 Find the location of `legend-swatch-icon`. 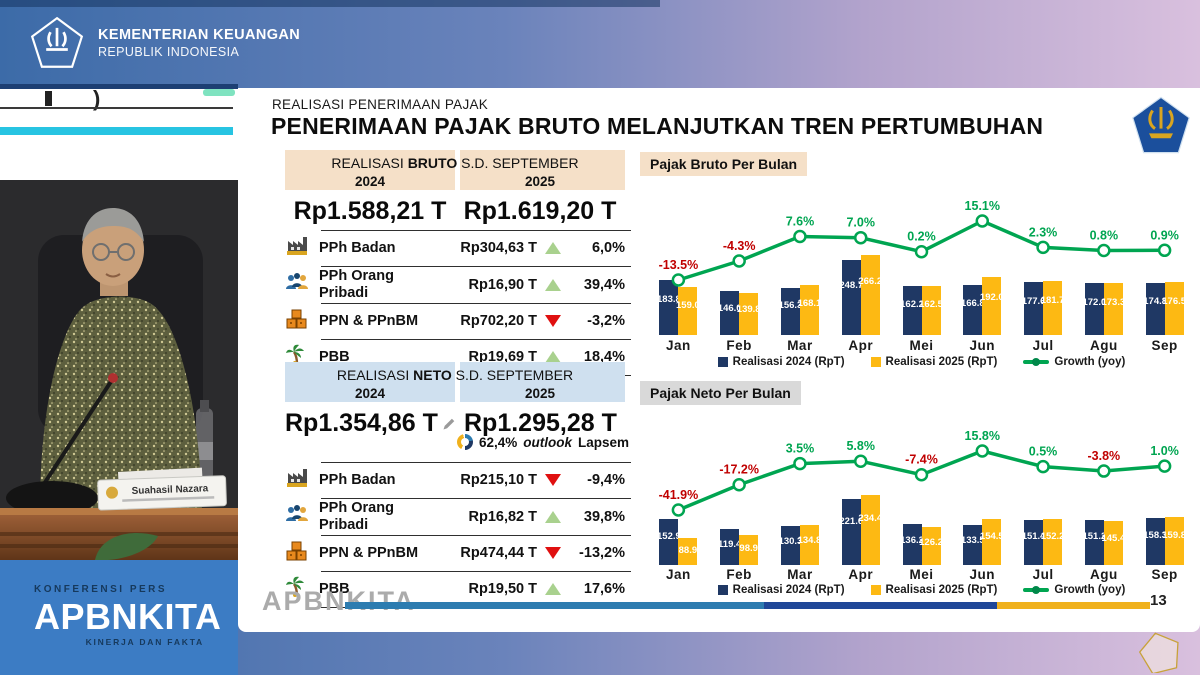

legend-swatch-icon is located at coordinates (722, 590).